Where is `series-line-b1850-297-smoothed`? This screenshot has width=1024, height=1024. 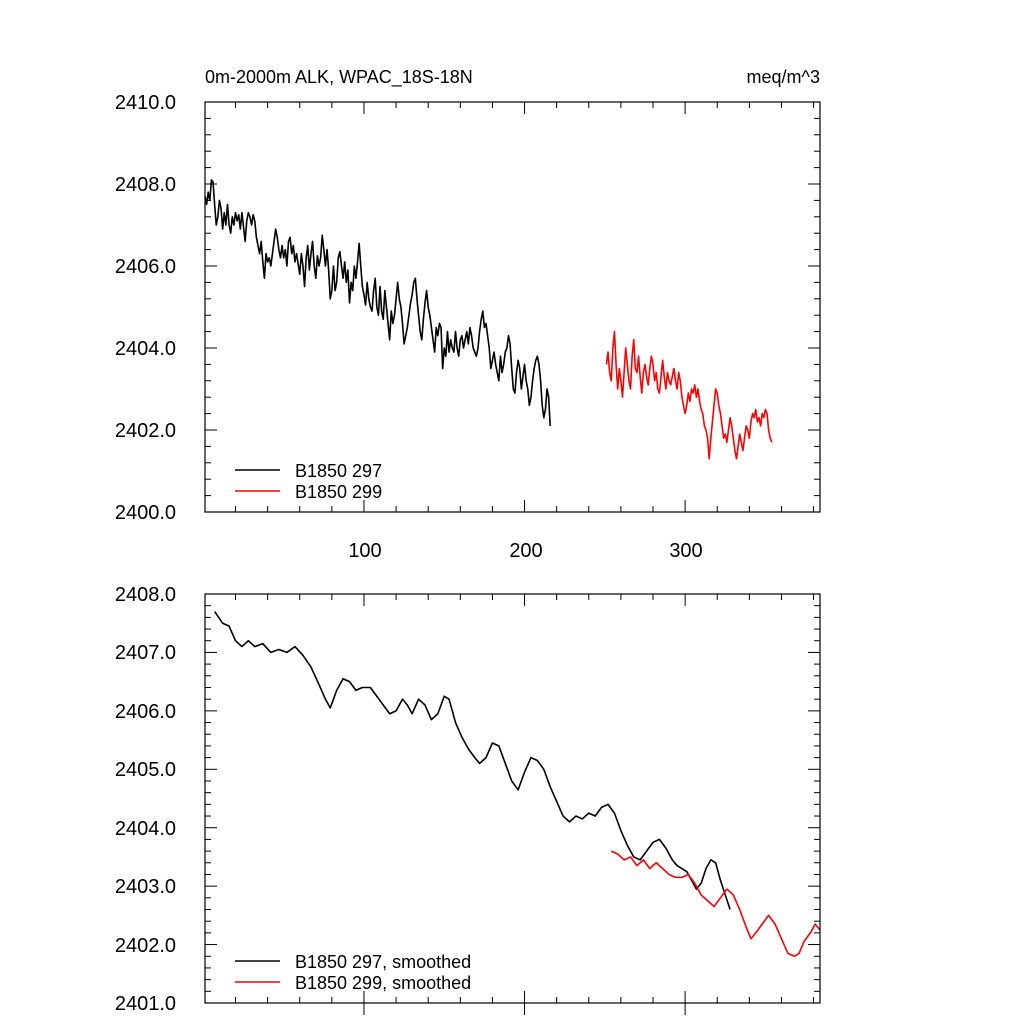 series-line-b1850-297-smoothed is located at coordinates (472, 760).